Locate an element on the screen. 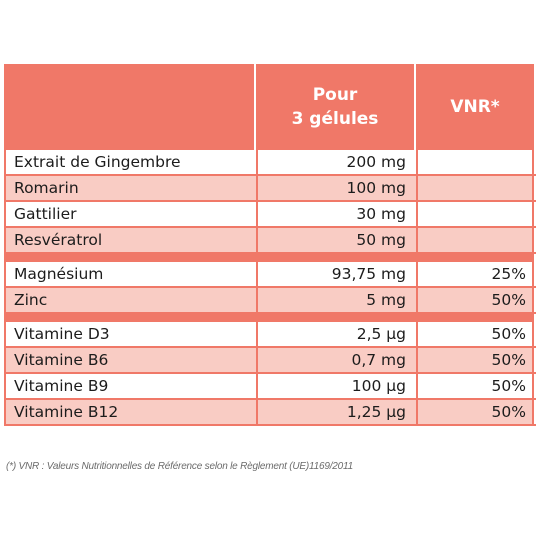 The width and height of the screenshot is (540, 540). header-vnr-cell: VNR* is located at coordinates (475, 107).